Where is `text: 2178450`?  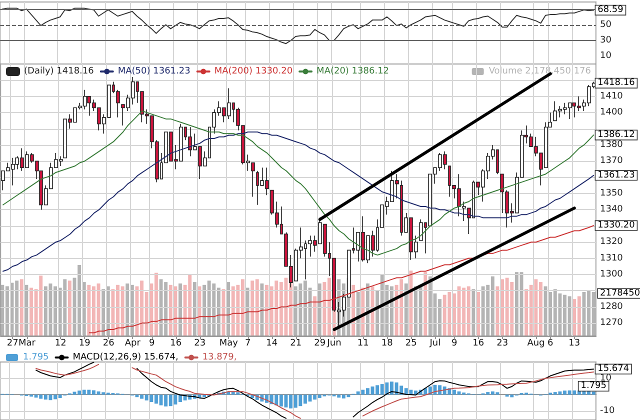
text: 2178450 is located at coordinates (620, 293).